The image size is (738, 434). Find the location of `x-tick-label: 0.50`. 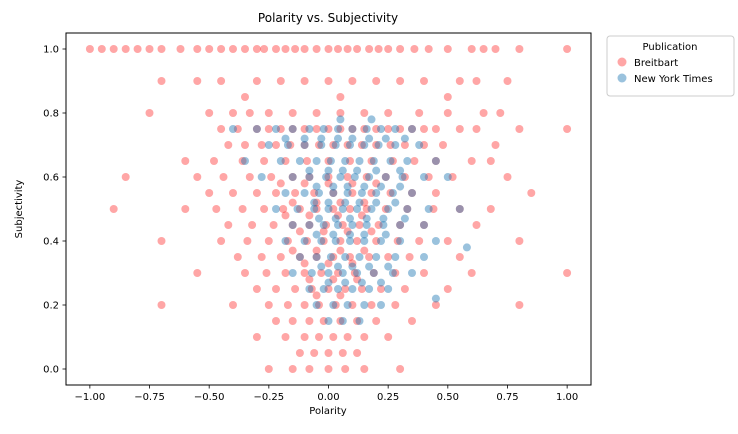

x-tick-label: 0.50 is located at coordinates (448, 397).